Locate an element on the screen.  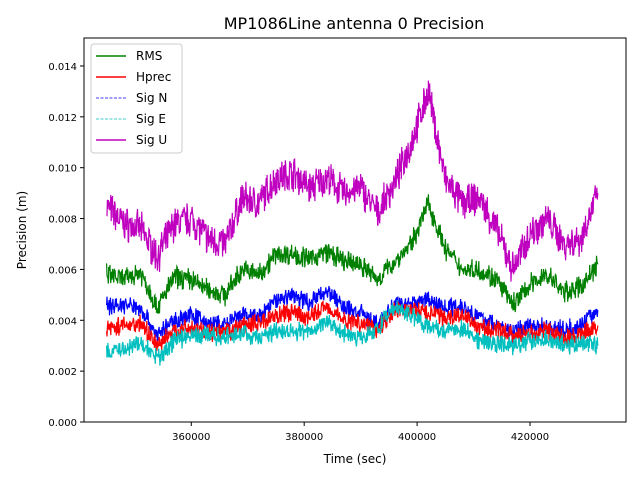
legend-label: Sig N is located at coordinates (151, 98).